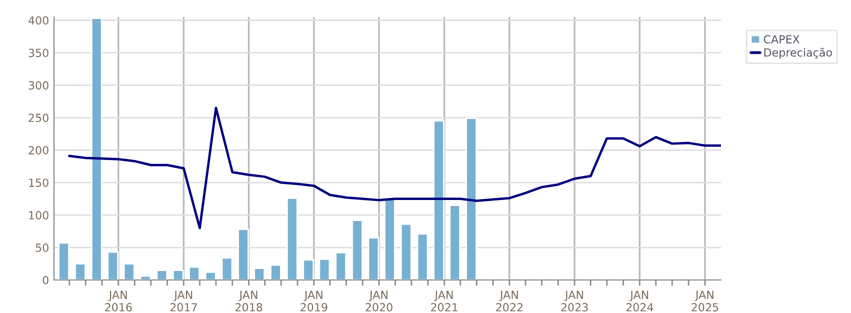  I want to click on legend-label: Depreciação, so click(798, 53).